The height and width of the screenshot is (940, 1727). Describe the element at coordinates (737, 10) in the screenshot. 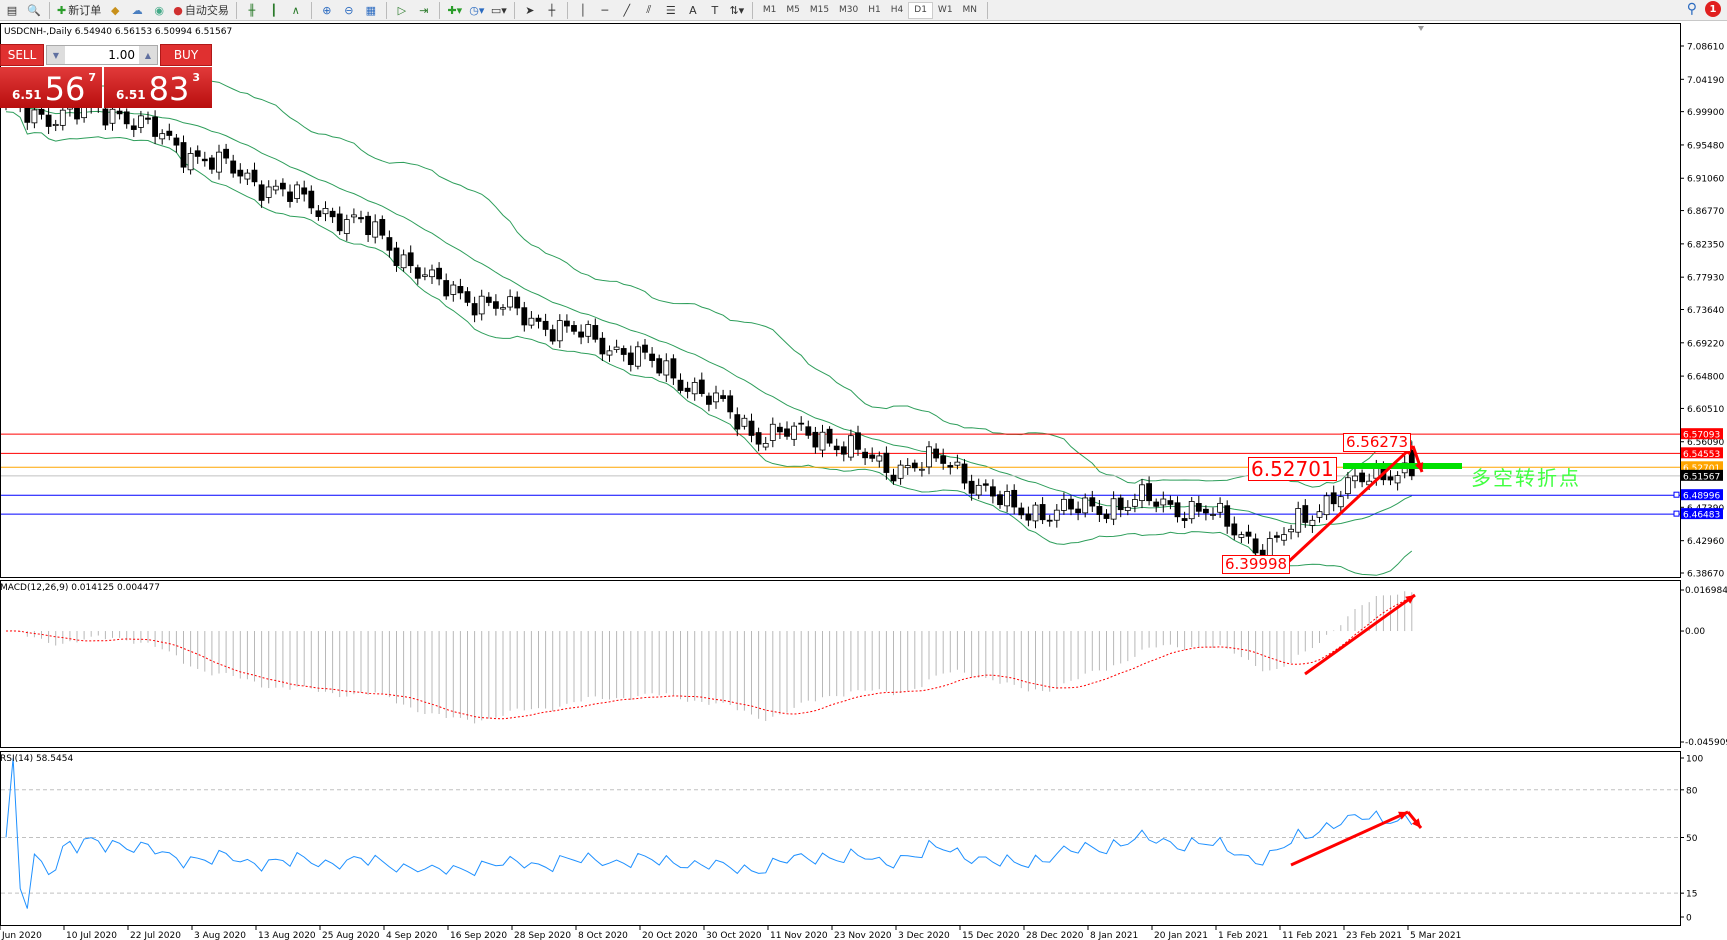

I see `arrows-icon: ⇅▾` at that location.